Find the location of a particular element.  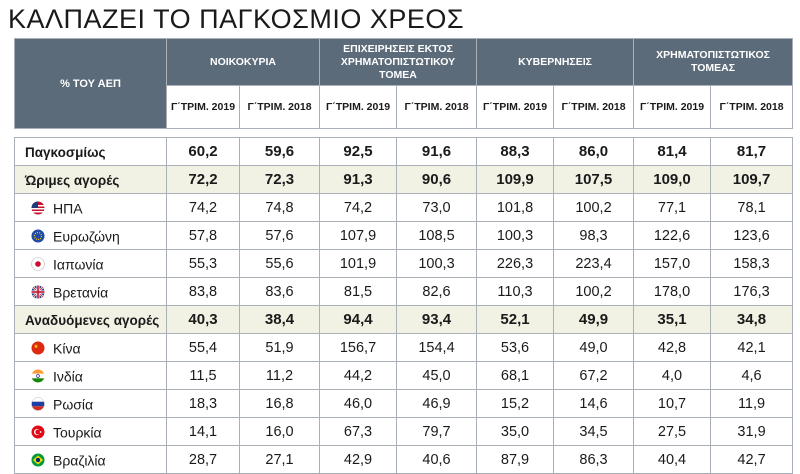

country-name: Ευρωζώνη is located at coordinates (86, 236).